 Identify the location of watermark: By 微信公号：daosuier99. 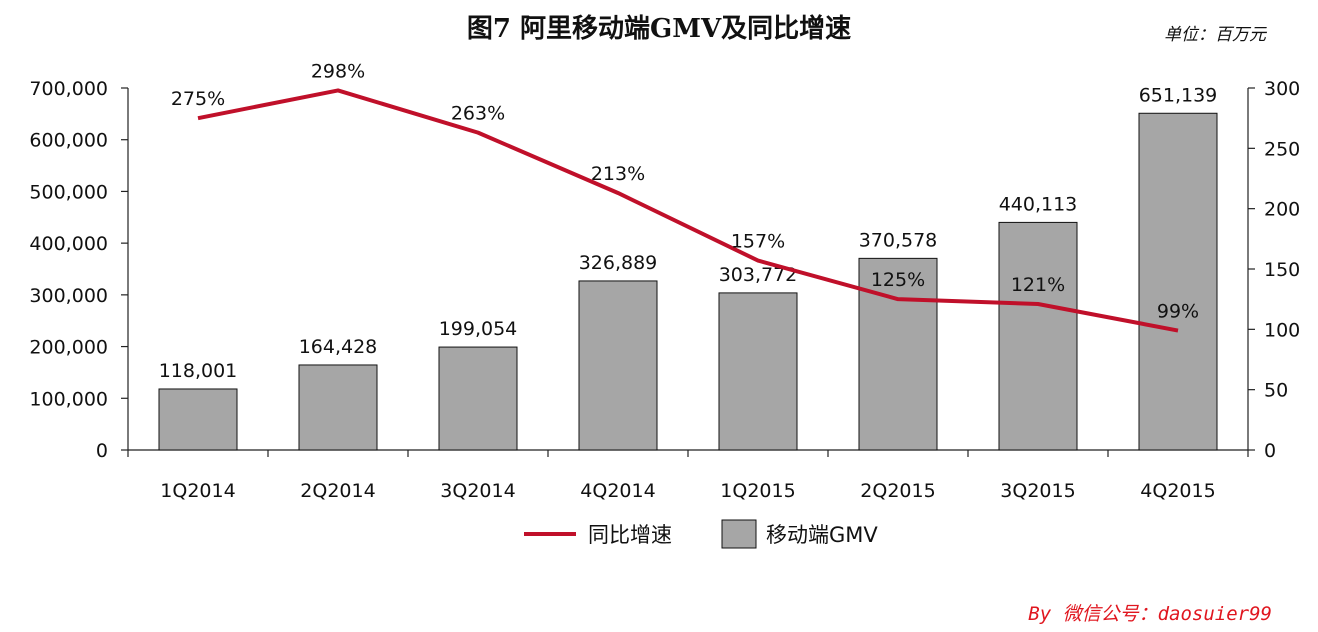
(1150, 614).